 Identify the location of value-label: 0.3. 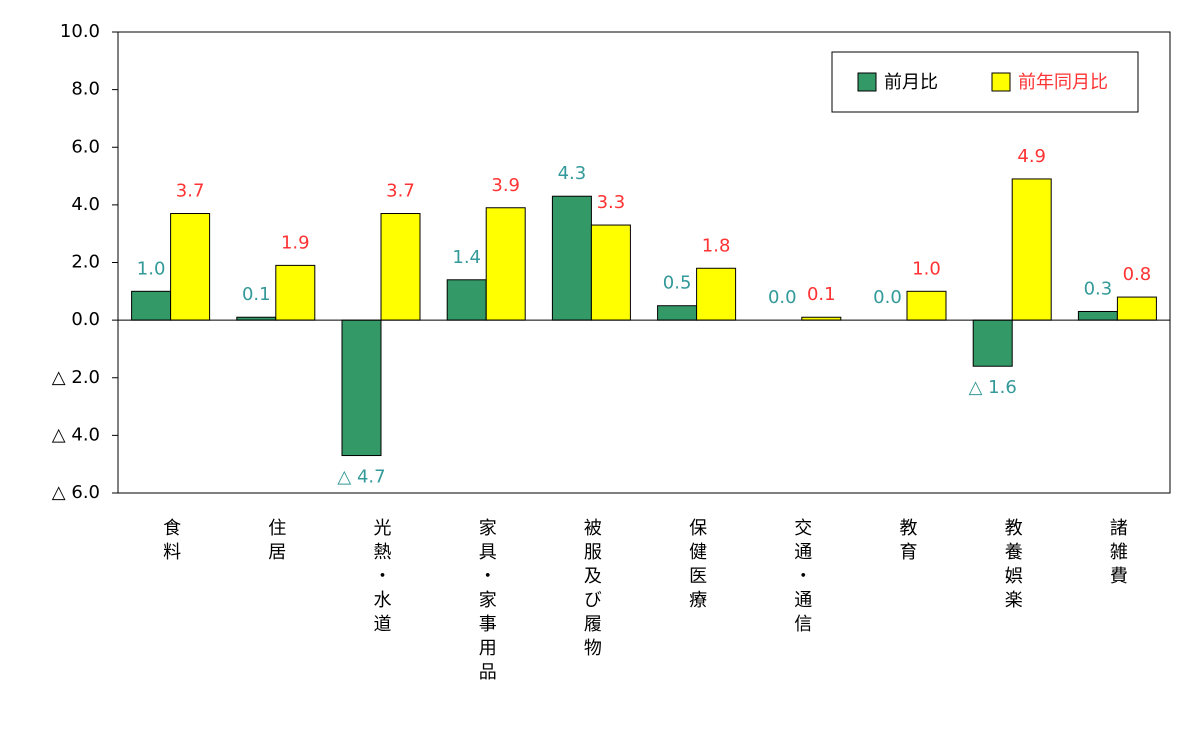
(1098, 288).